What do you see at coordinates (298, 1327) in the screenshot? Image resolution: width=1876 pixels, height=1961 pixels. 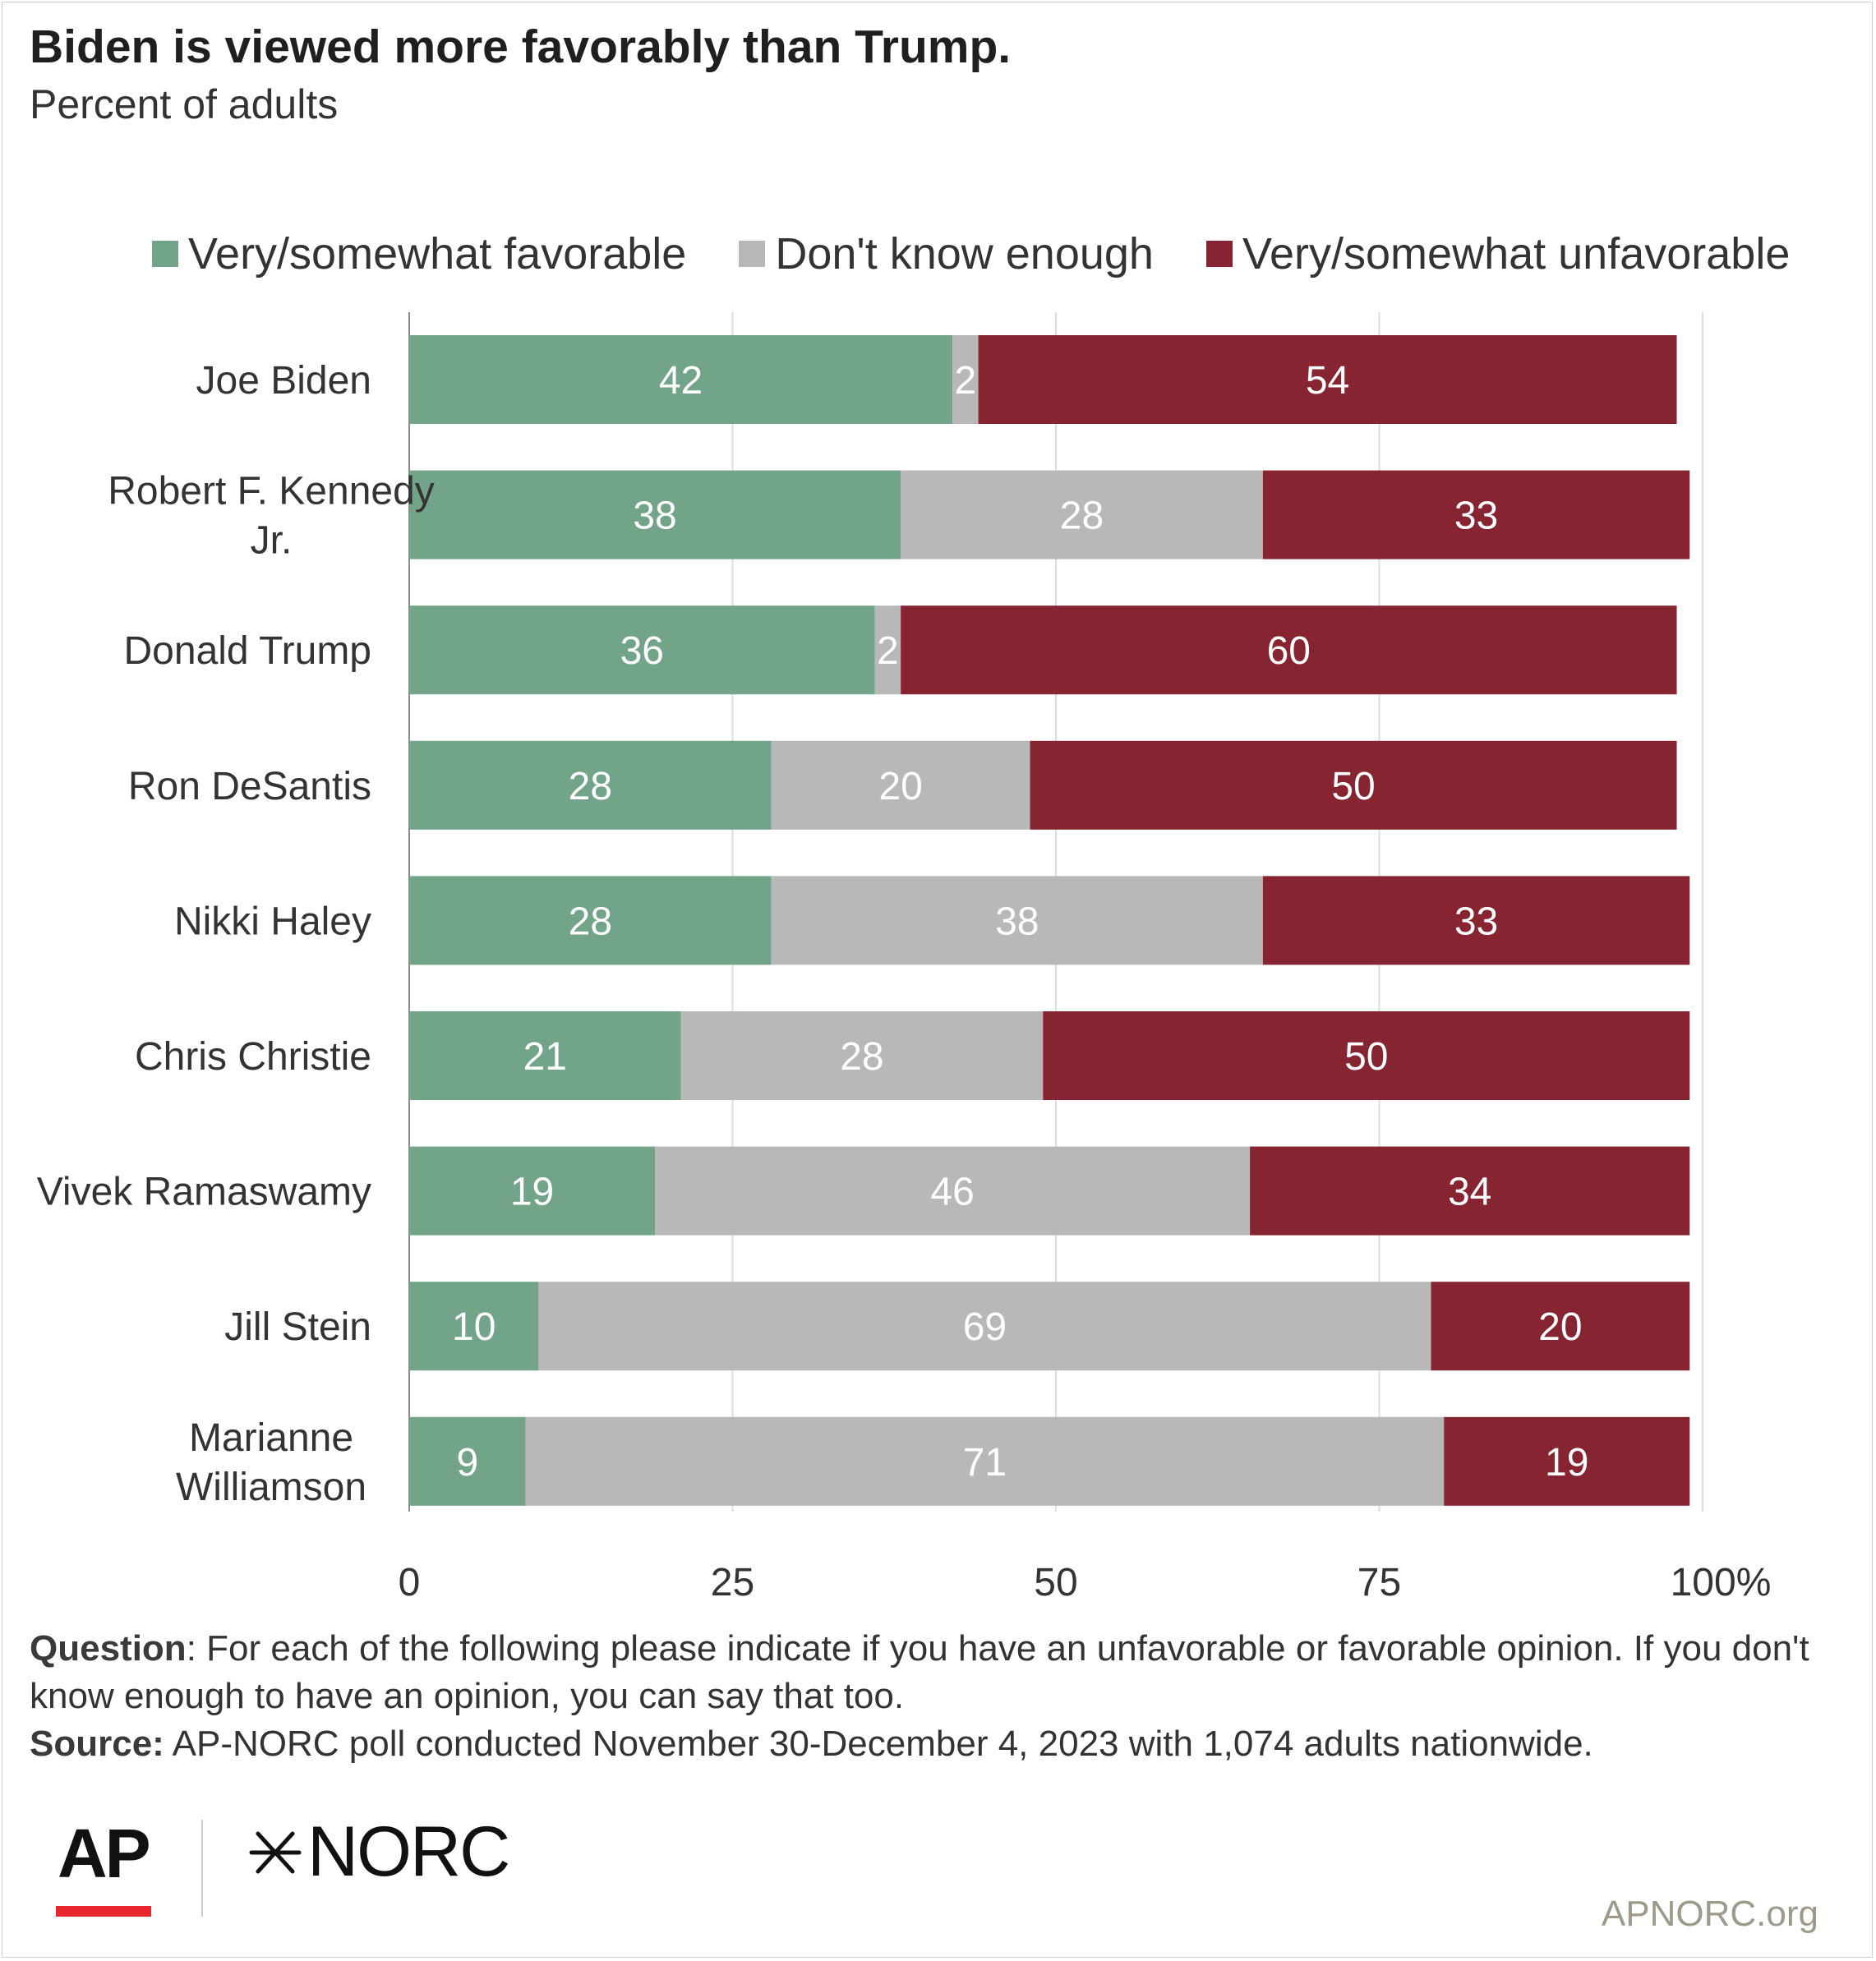 I see `category-label: Jill Stein` at bounding box center [298, 1327].